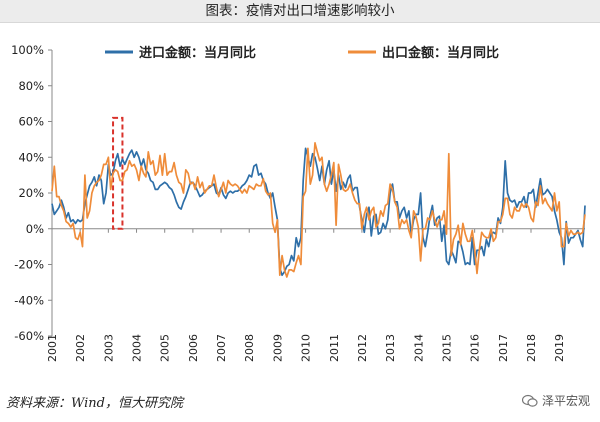 The image size is (600, 422). Describe the element at coordinates (334, 348) in the screenshot. I see `x-tick-label: 2011` at that location.